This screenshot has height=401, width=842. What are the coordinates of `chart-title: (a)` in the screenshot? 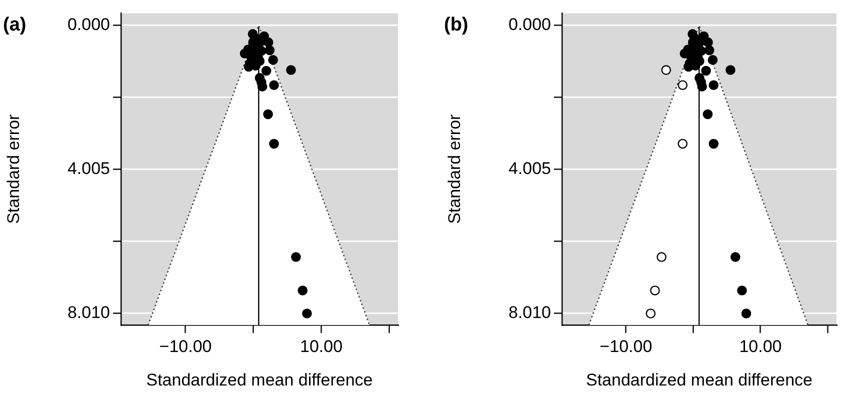 It's located at (14, 25).